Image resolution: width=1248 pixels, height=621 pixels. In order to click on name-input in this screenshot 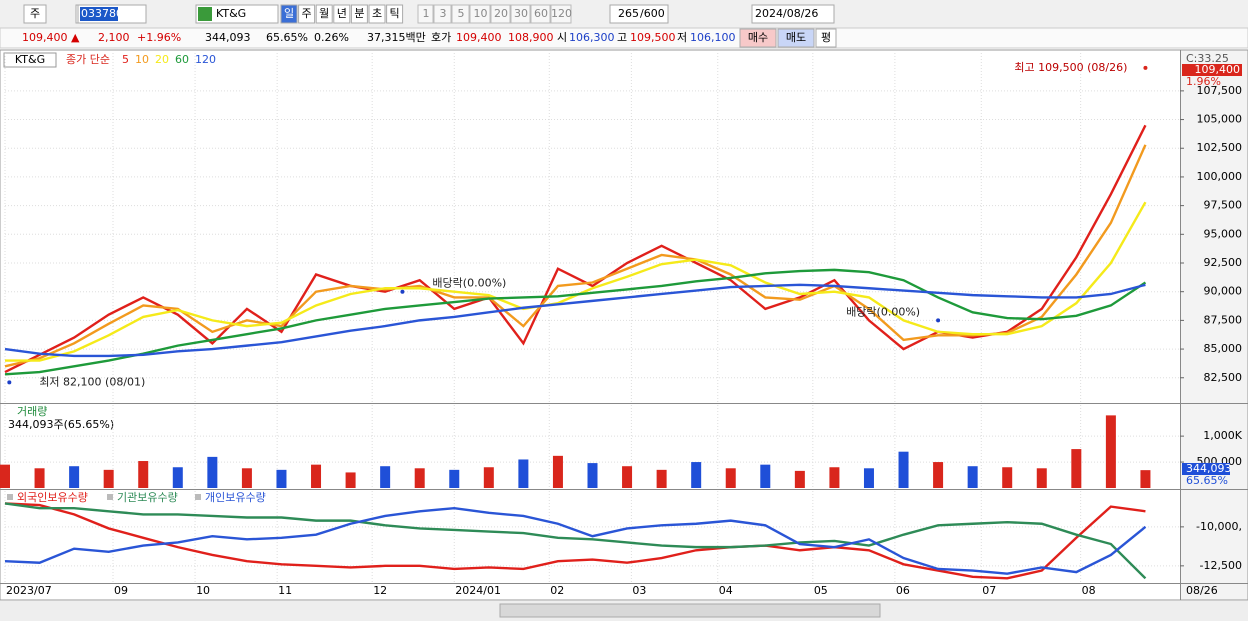, I will do `click(237, 14)`.